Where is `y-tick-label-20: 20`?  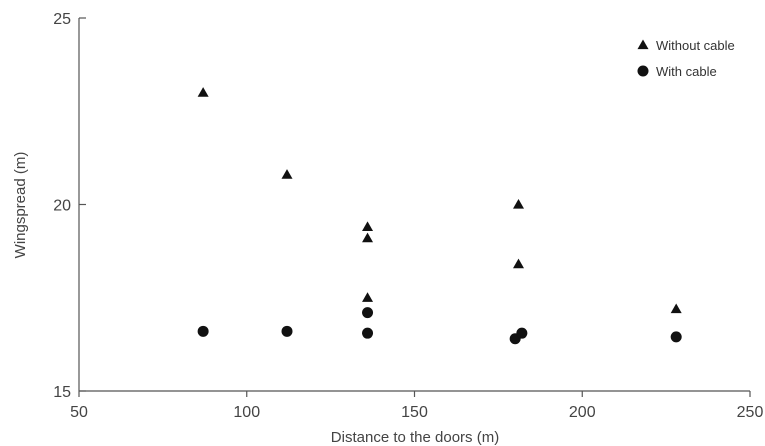 y-tick-label-20: 20 is located at coordinates (62, 206).